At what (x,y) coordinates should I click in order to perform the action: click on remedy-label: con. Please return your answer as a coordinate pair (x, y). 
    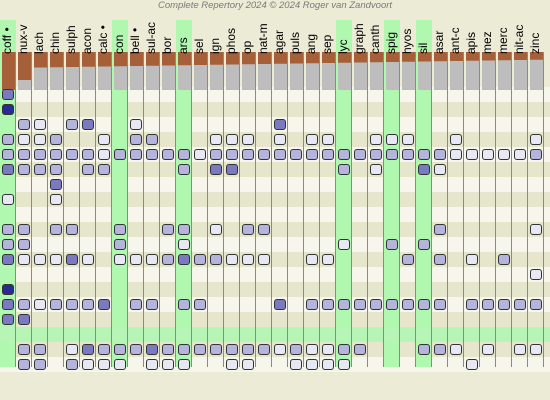
    Looking at the image, I should click on (119, 44).